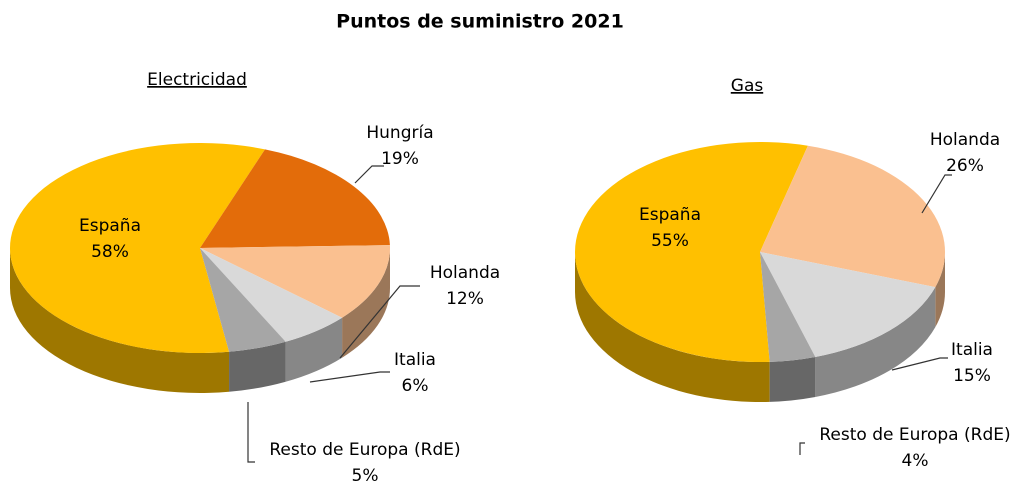 This screenshot has height=483, width=1024. What do you see at coordinates (915, 461) in the screenshot?
I see `slice-value-label: 4%` at bounding box center [915, 461].